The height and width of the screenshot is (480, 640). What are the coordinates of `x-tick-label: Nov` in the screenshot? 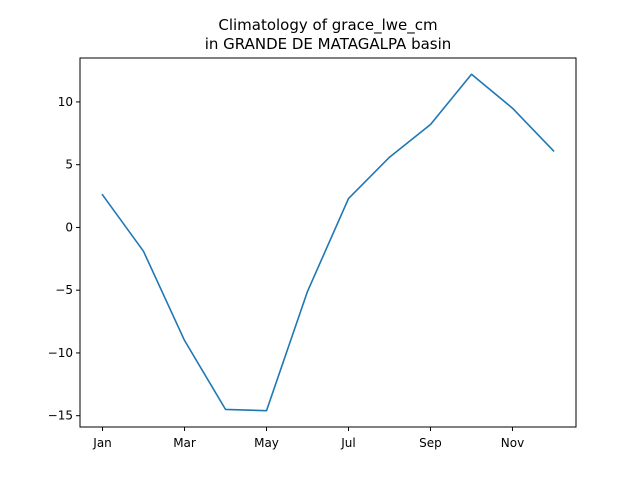 It's located at (512, 443).